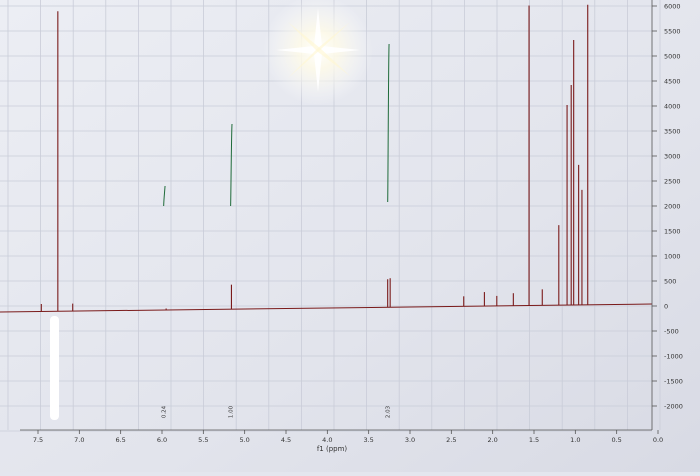  I want to click on x-tick-label: 0.5, so click(616, 440).